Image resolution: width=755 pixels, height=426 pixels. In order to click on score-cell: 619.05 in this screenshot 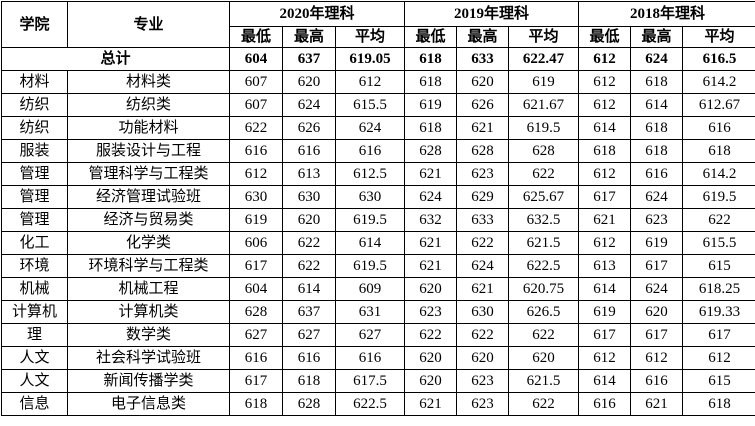, I will do `click(370, 59)`.